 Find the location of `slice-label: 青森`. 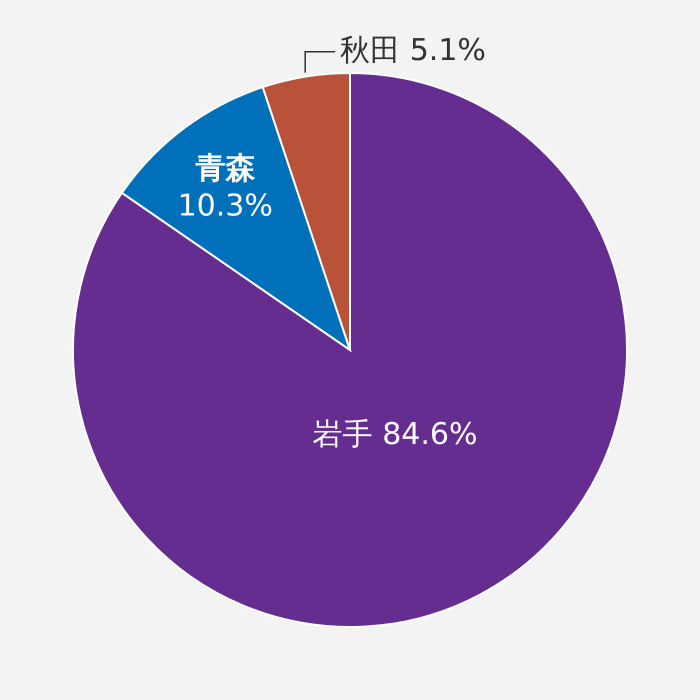

slice-label: 青森 is located at coordinates (225, 168).